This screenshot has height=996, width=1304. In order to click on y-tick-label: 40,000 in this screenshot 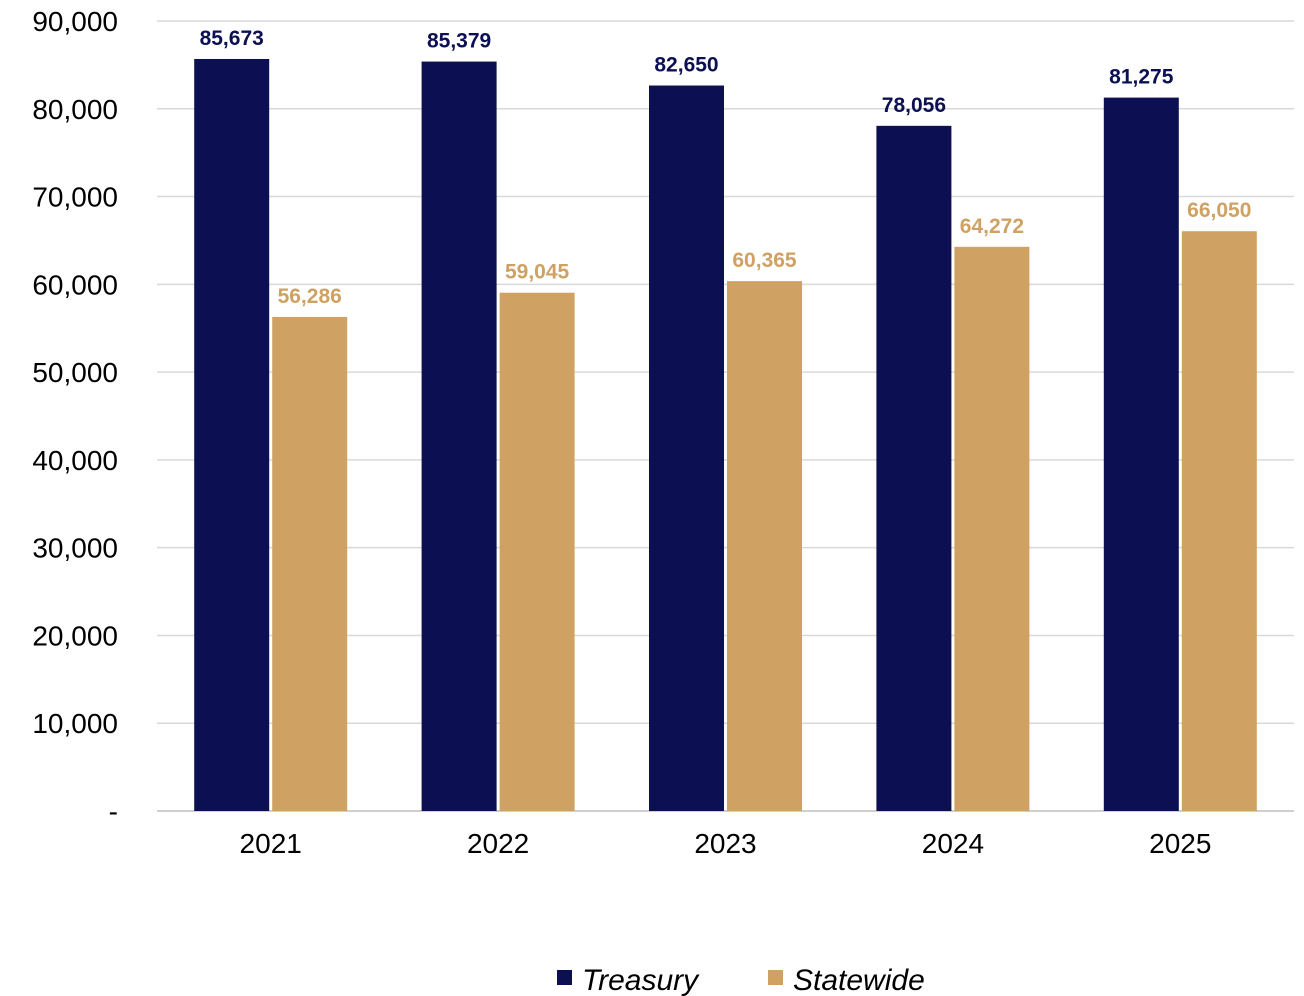, I will do `click(75, 460)`.